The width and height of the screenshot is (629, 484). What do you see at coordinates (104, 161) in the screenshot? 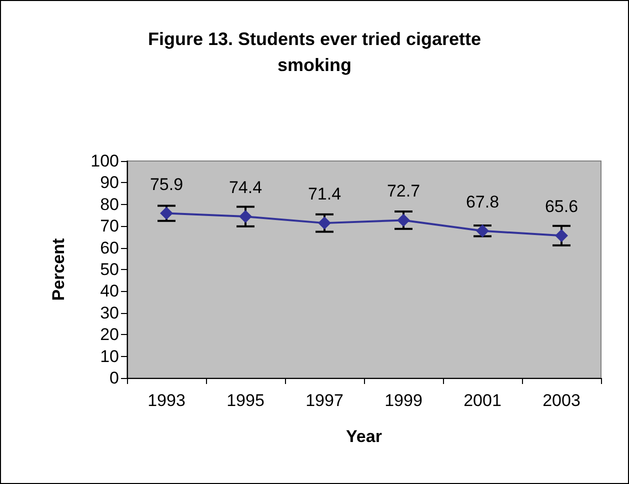
I see `y-tick-label: 100` at bounding box center [104, 161].